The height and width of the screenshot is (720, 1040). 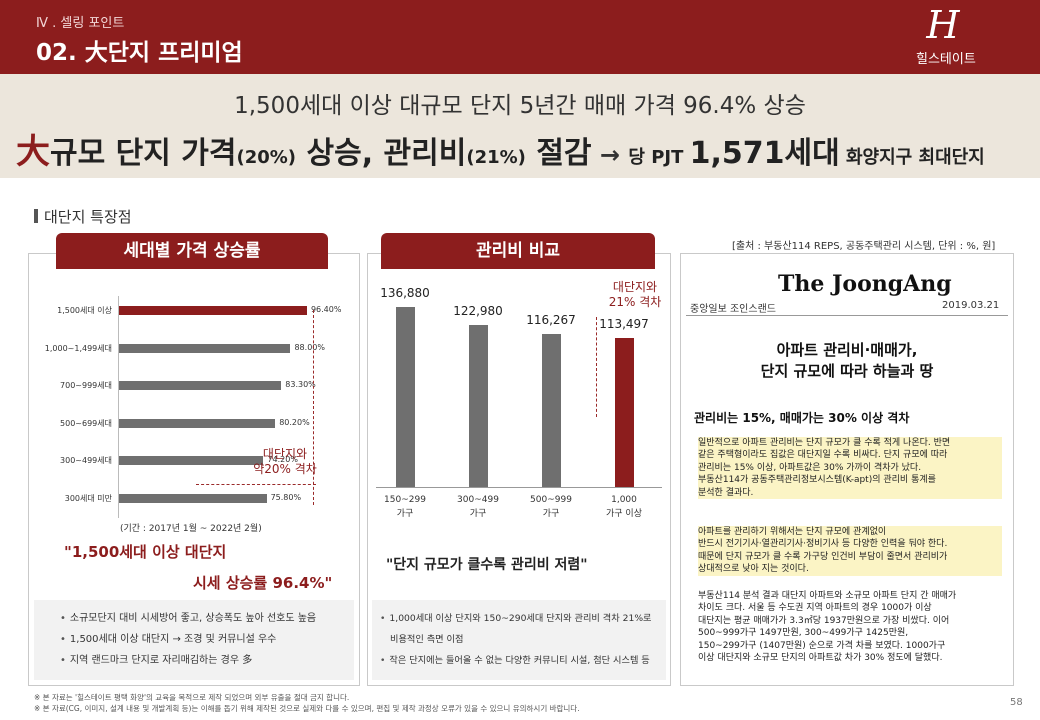 What do you see at coordinates (850, 480) in the screenshot?
I see `news-line: 부동산114가 공동주택관리정보시스템(K-apt)의 관리비 통계를` at bounding box center [850, 480].